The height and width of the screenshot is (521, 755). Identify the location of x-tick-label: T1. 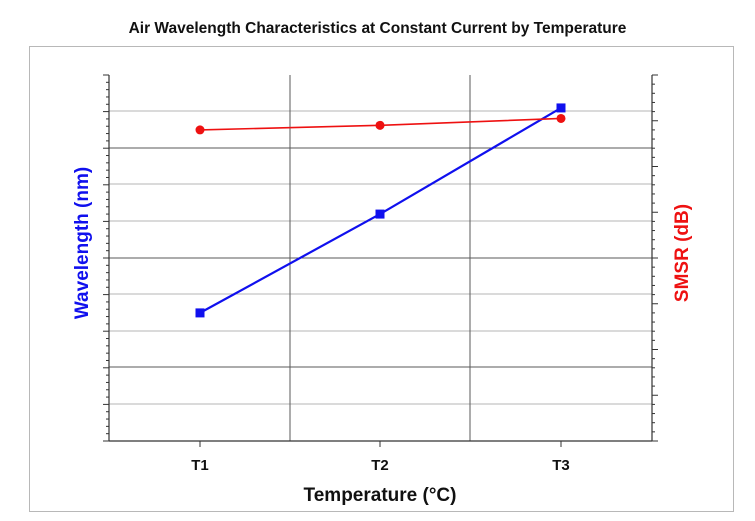
(200, 465).